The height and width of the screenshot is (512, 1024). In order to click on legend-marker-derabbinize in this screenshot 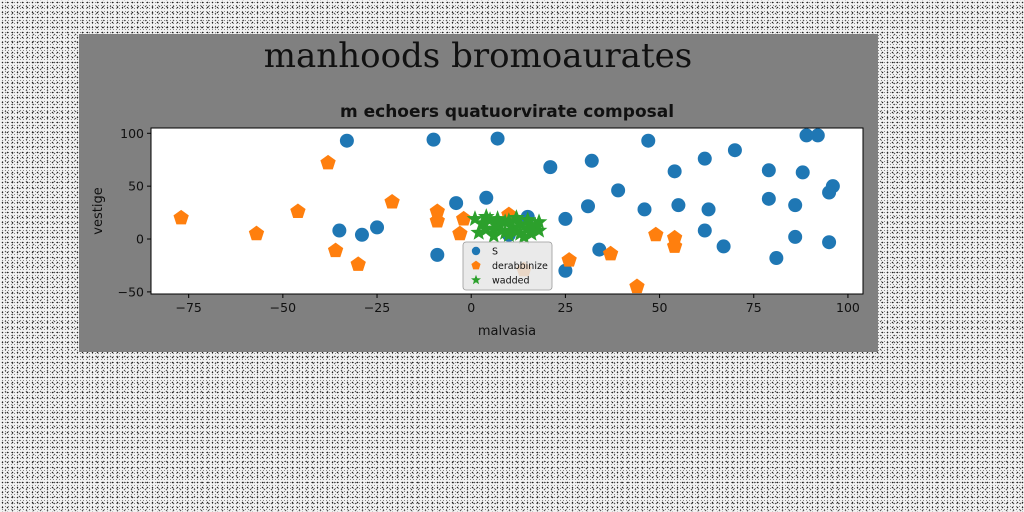, I will do `click(476, 265)`.